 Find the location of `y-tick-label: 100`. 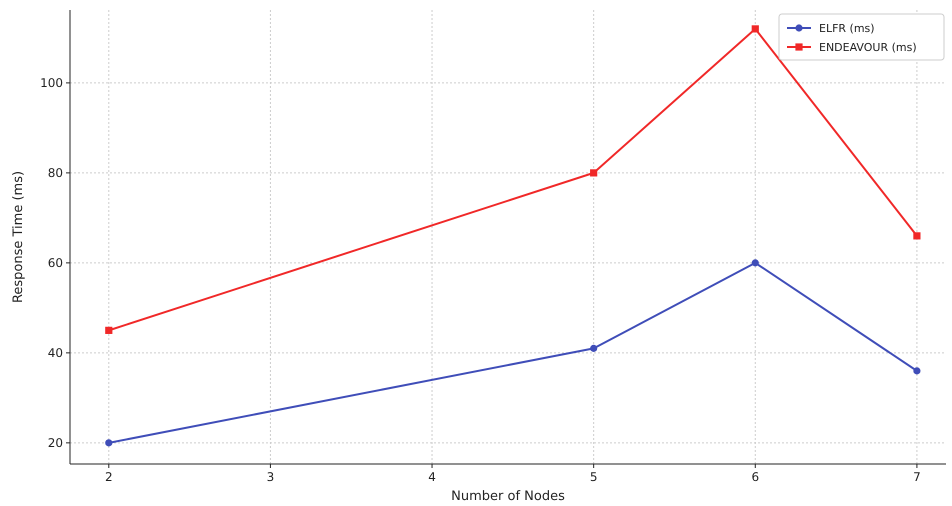

y-tick-label: 100 is located at coordinates (51, 83).